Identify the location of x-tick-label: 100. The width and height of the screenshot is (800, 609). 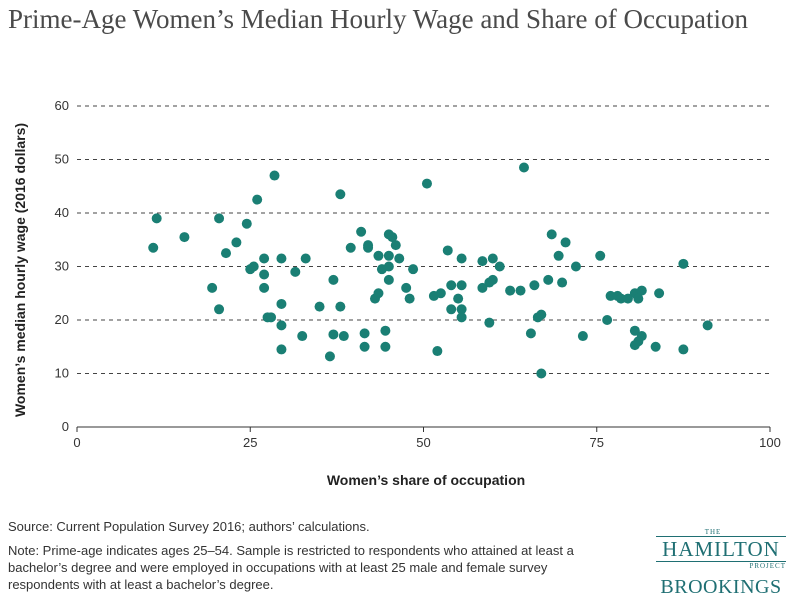
(770, 442).